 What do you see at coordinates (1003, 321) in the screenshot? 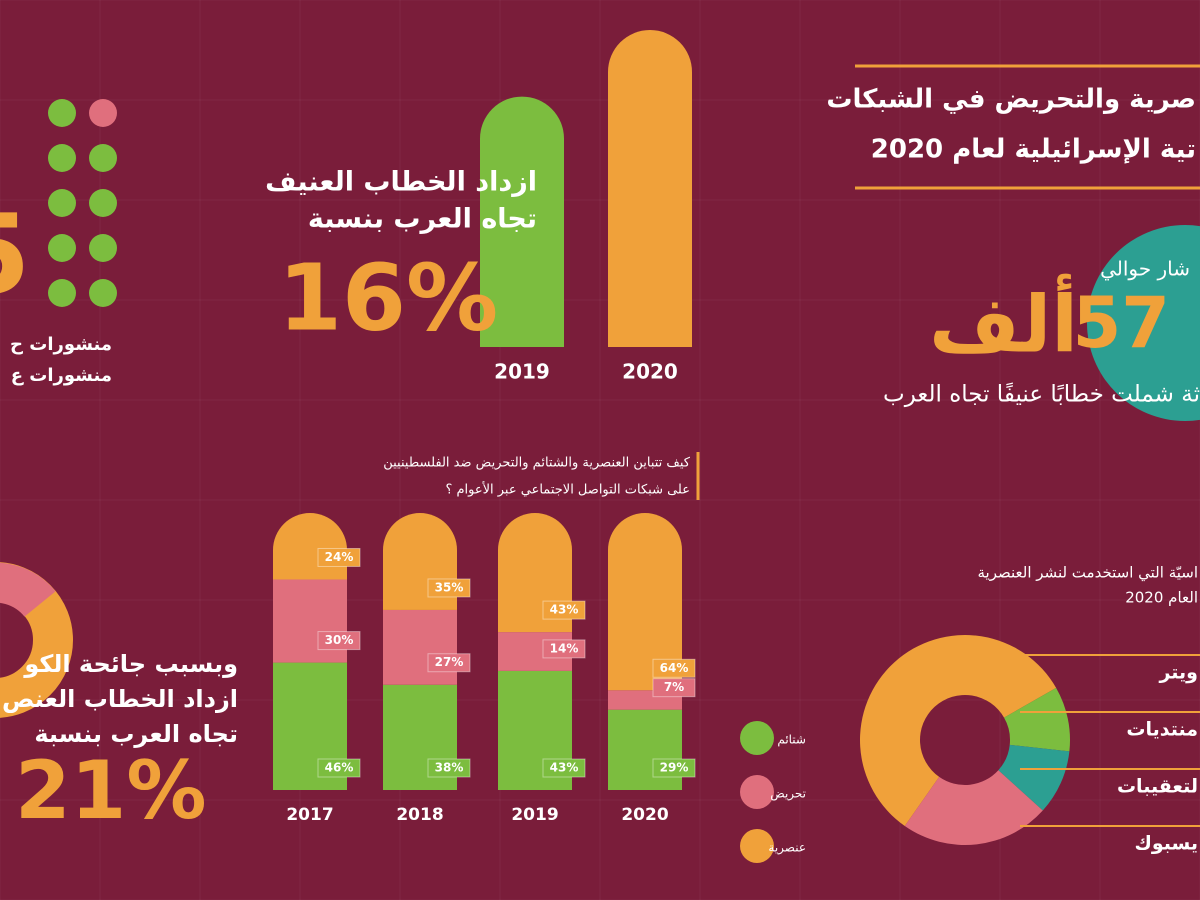
I see `highlight-unit: ألف` at bounding box center [1003, 321].